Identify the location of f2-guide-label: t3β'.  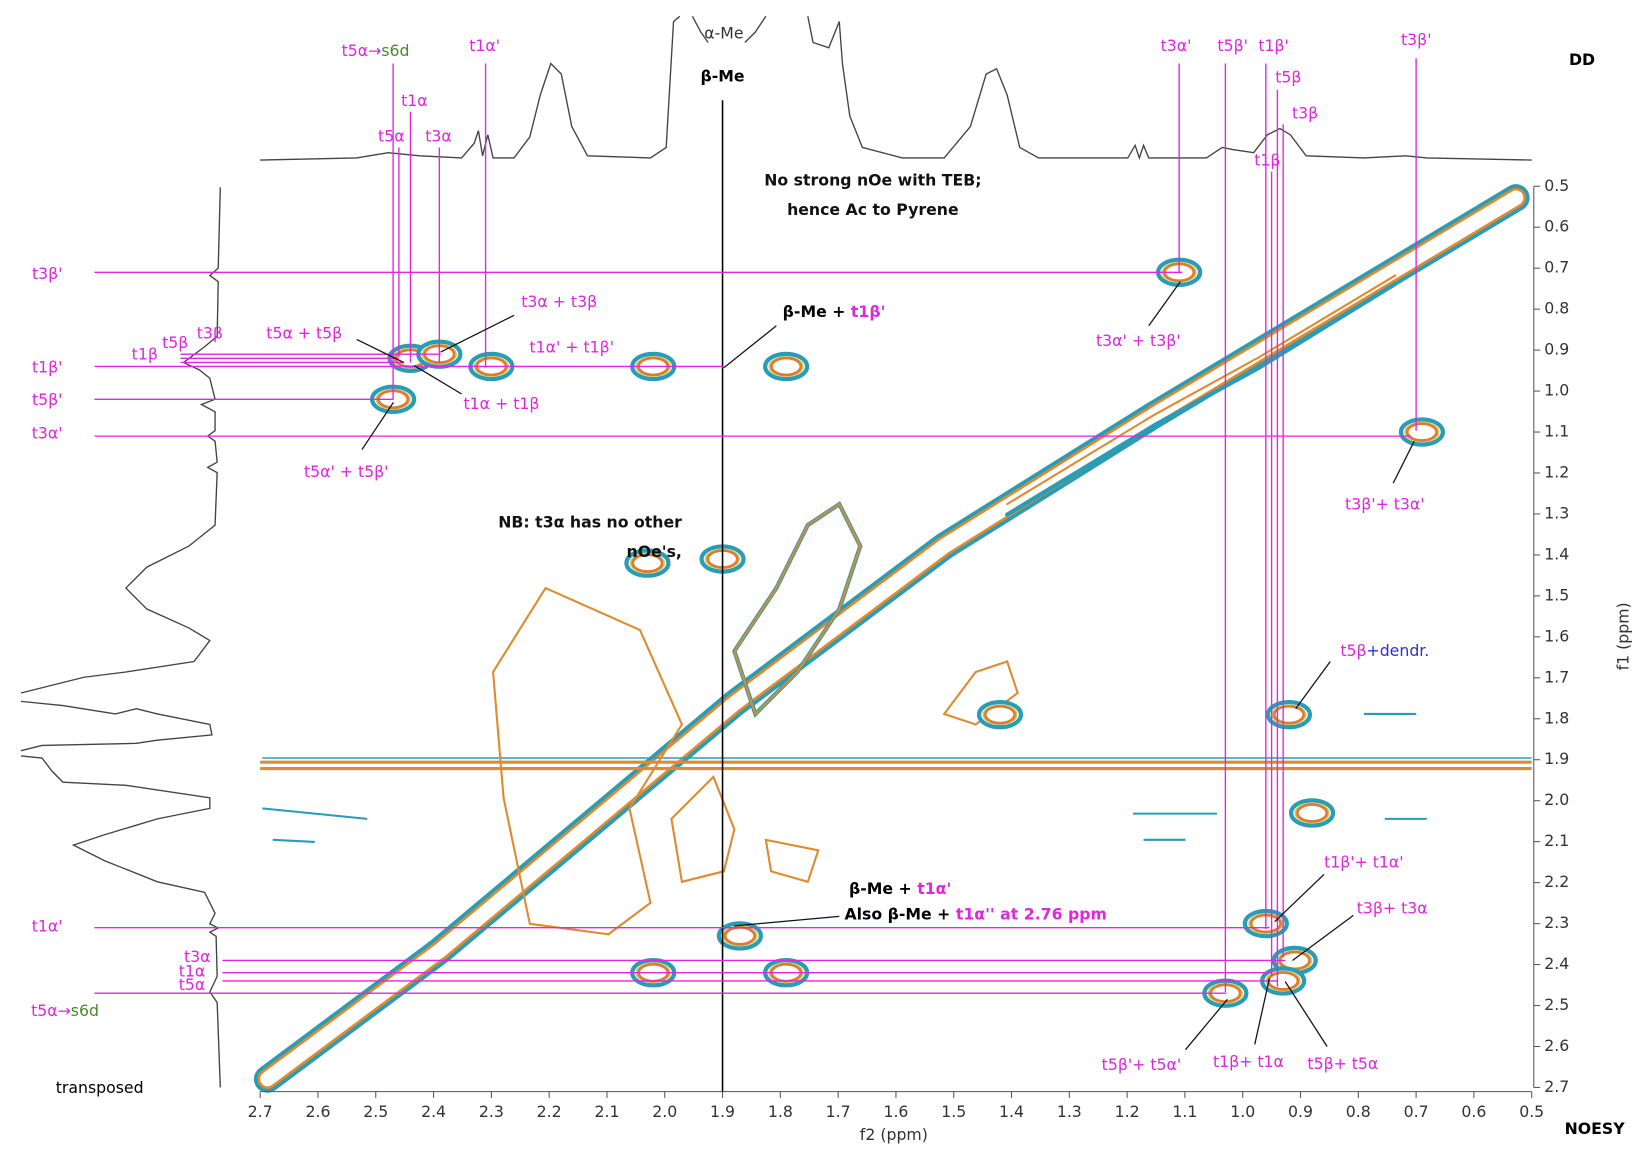
(1416, 39).